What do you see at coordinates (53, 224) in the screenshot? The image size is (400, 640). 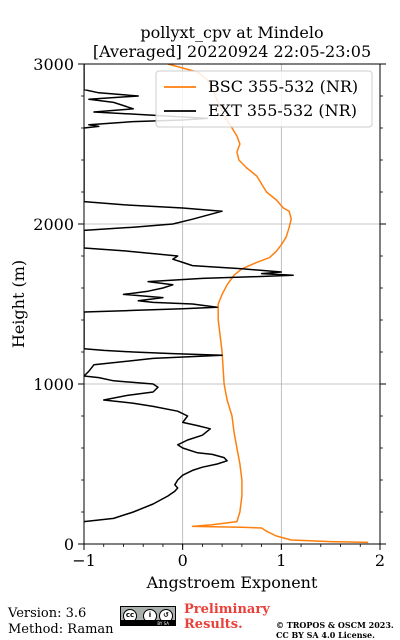 I see `y-tick-label-2: 2000` at bounding box center [53, 224].